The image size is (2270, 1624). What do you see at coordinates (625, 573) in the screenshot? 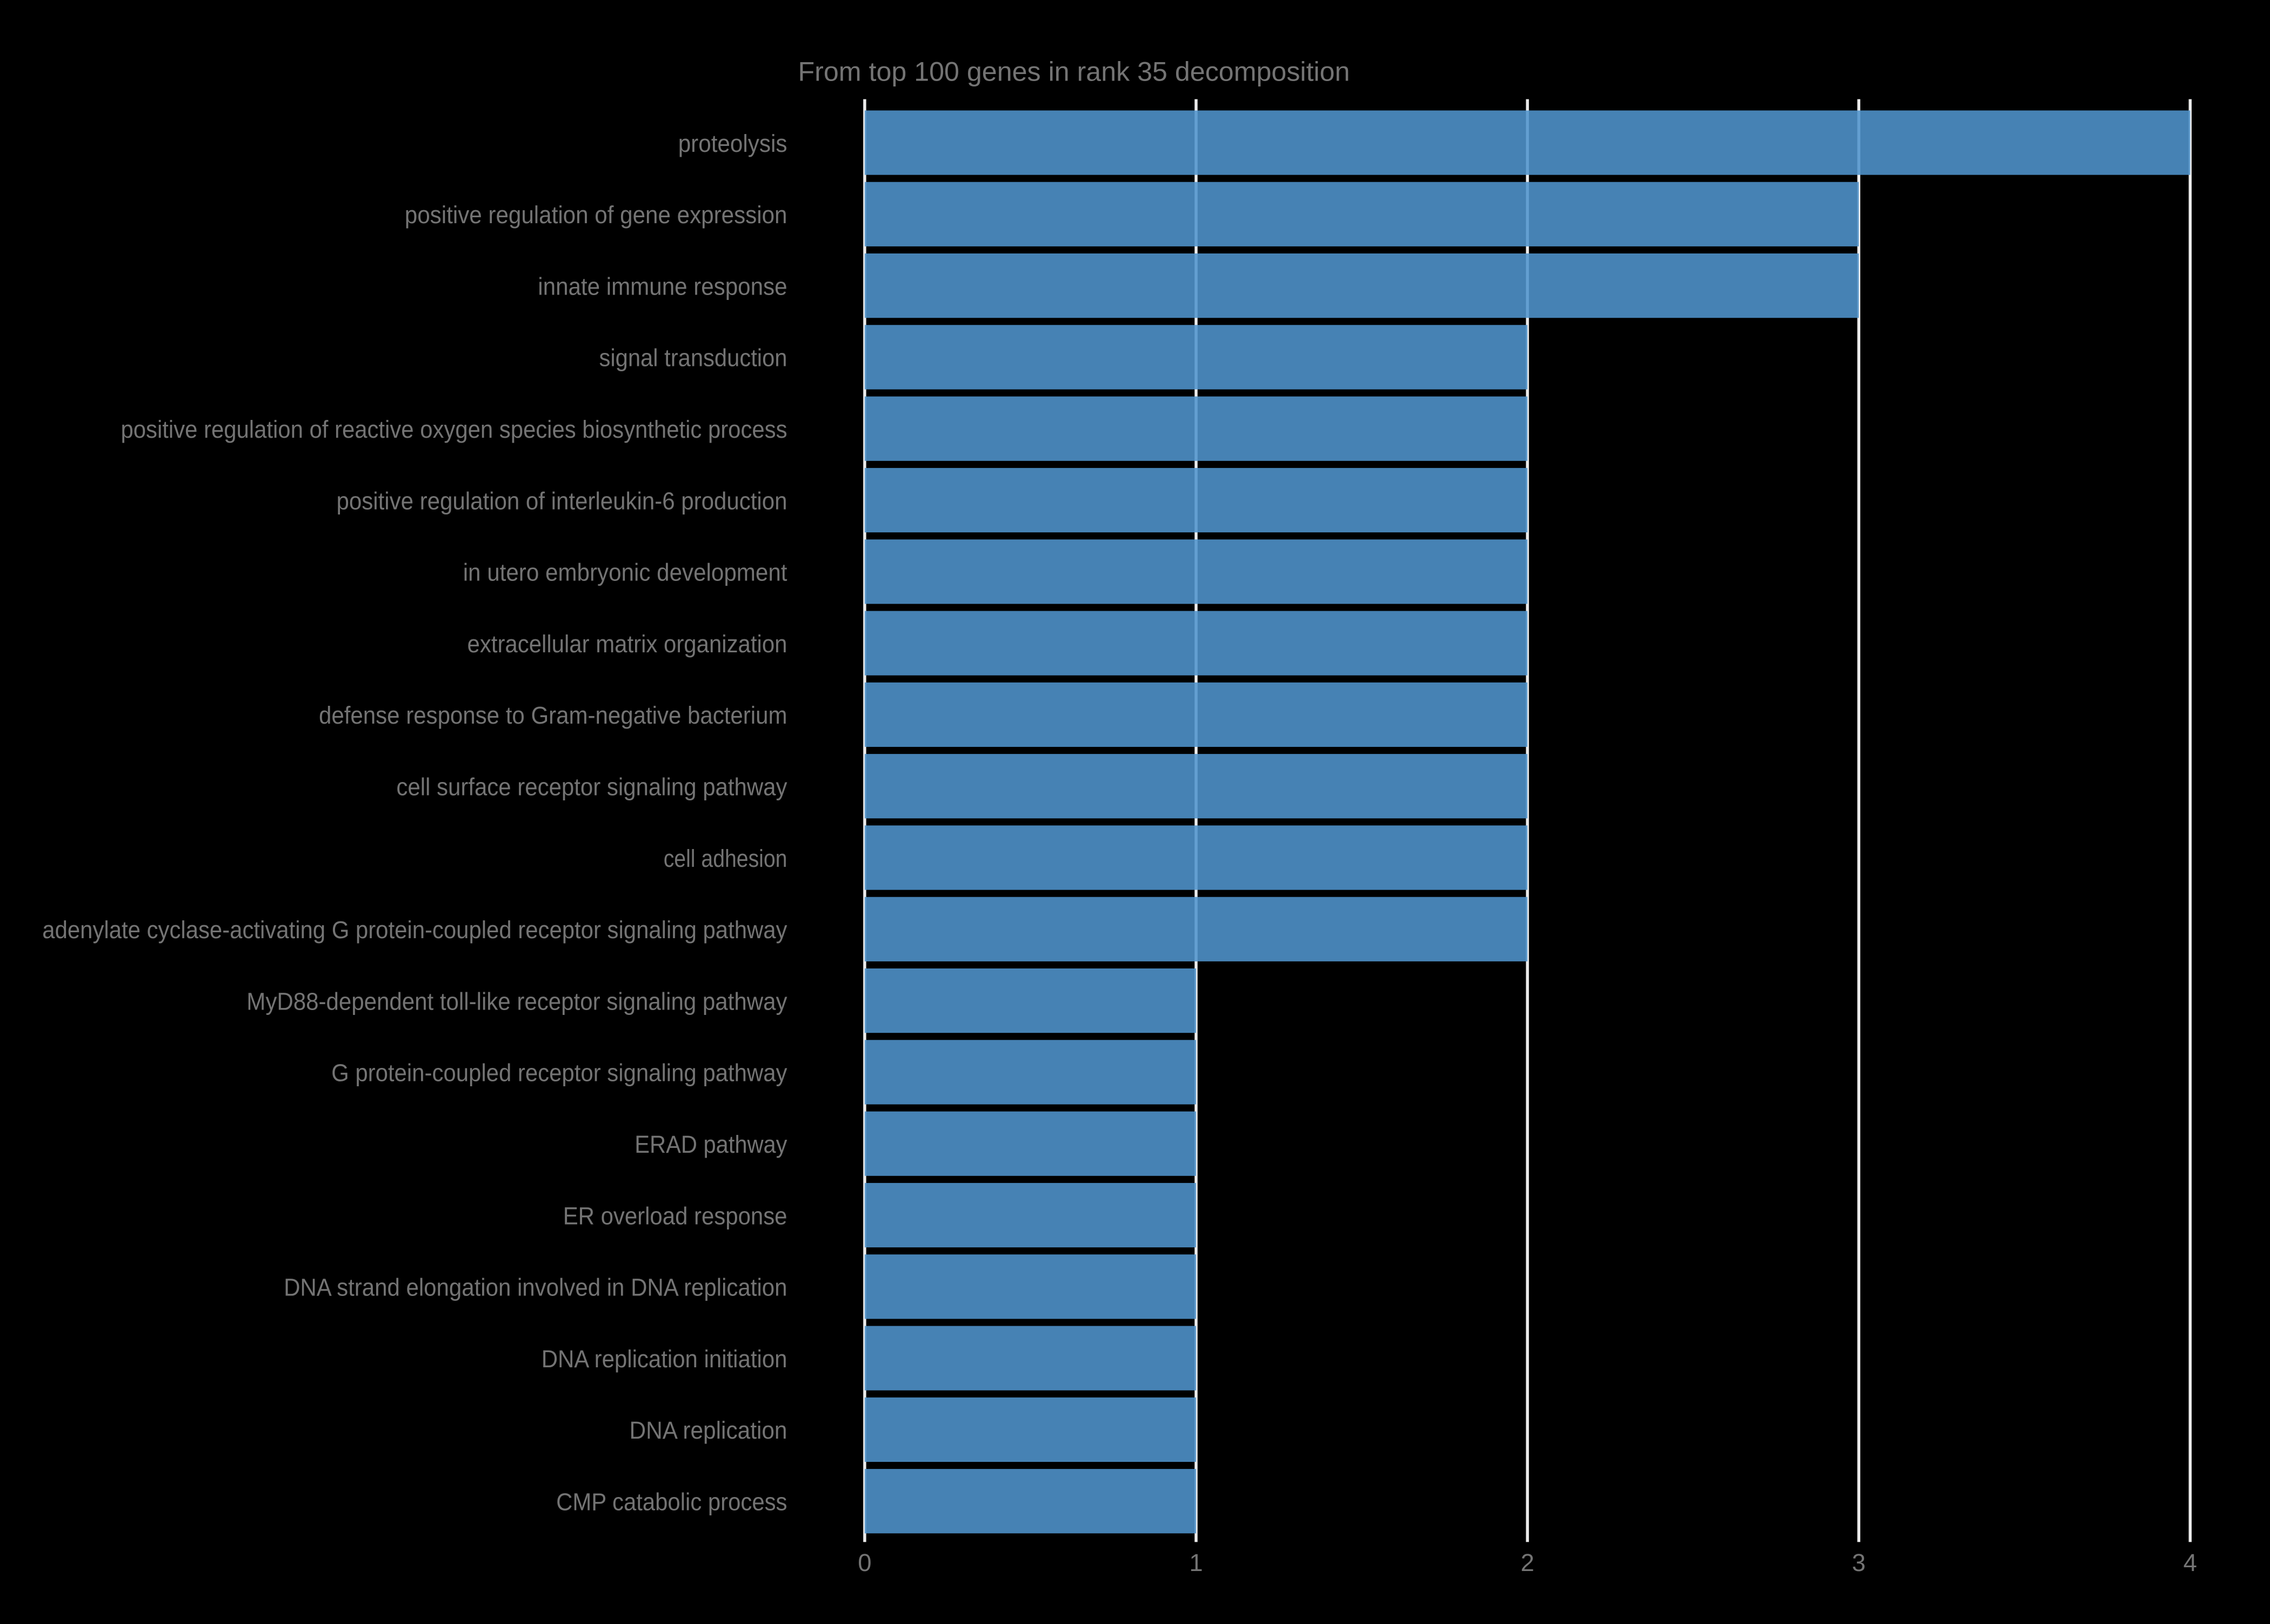
I see `svg-text: in utero embryonic development` at bounding box center [625, 573].